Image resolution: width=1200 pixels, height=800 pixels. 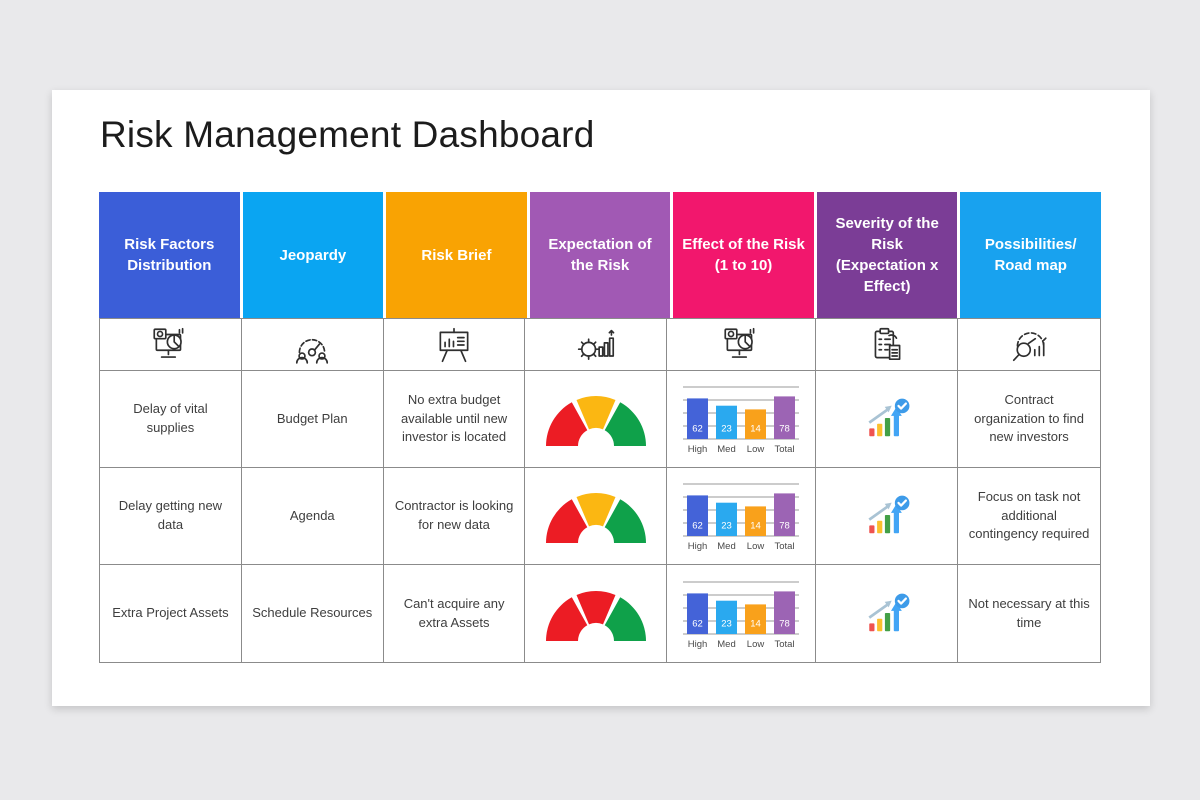 I want to click on magnifier-gauge-icon, so click(x=1029, y=345).